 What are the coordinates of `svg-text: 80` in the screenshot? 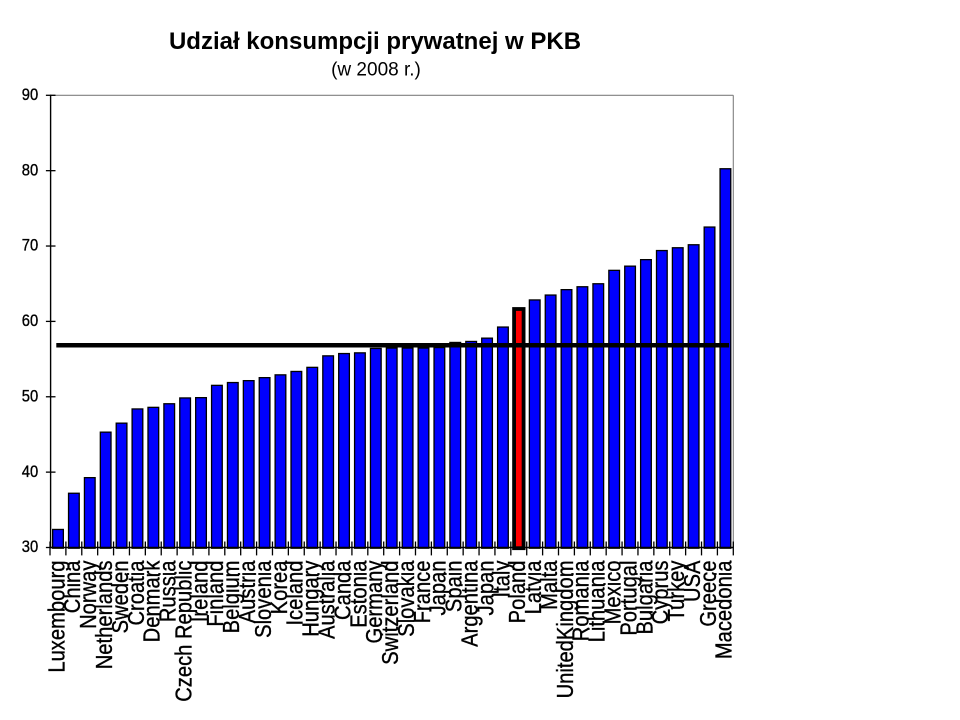 It's located at (30, 170).